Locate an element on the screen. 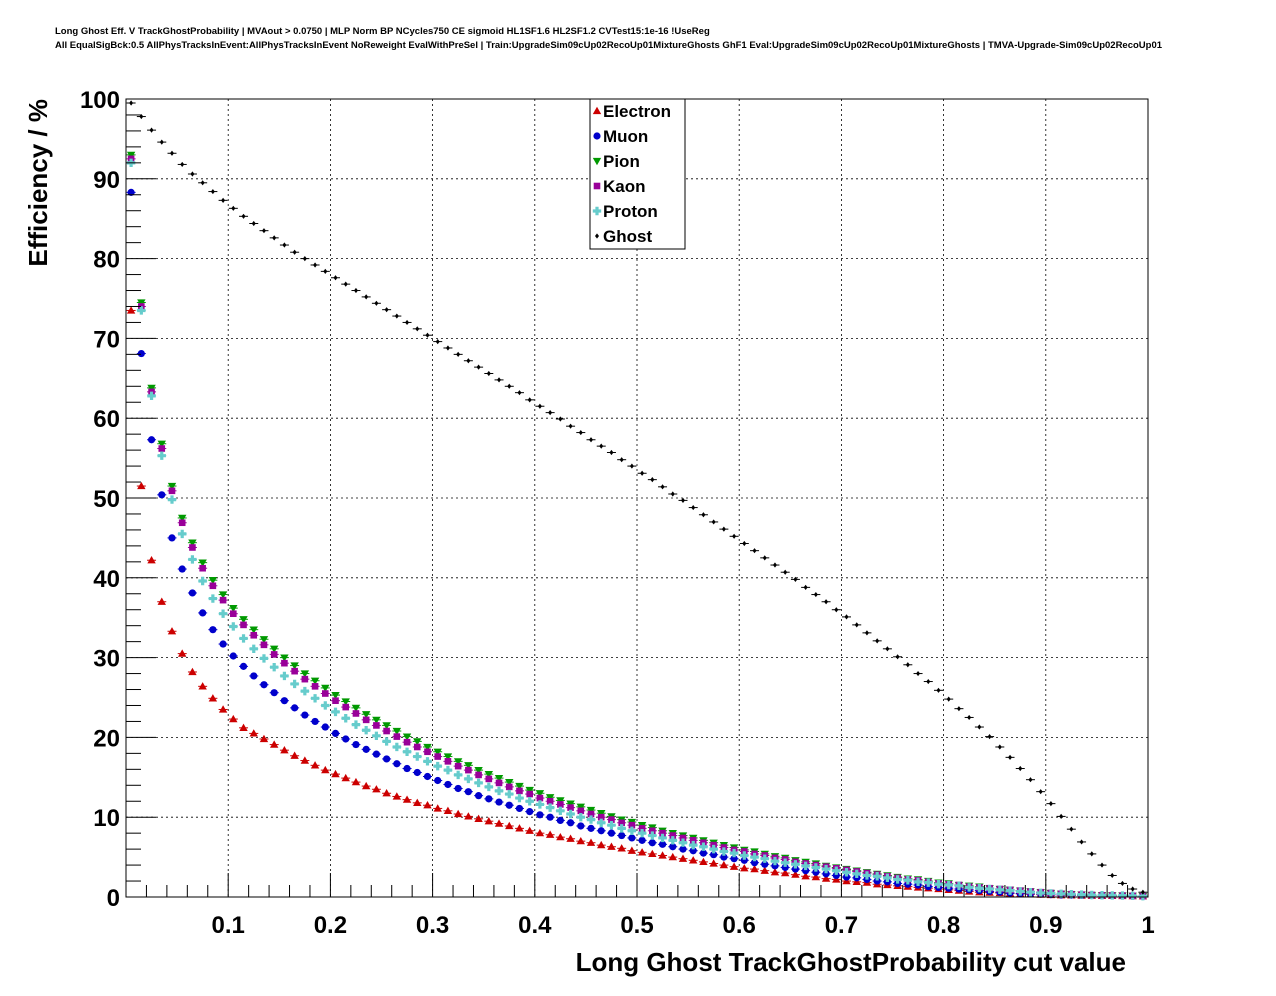  legend-label: Proton is located at coordinates (630, 211).